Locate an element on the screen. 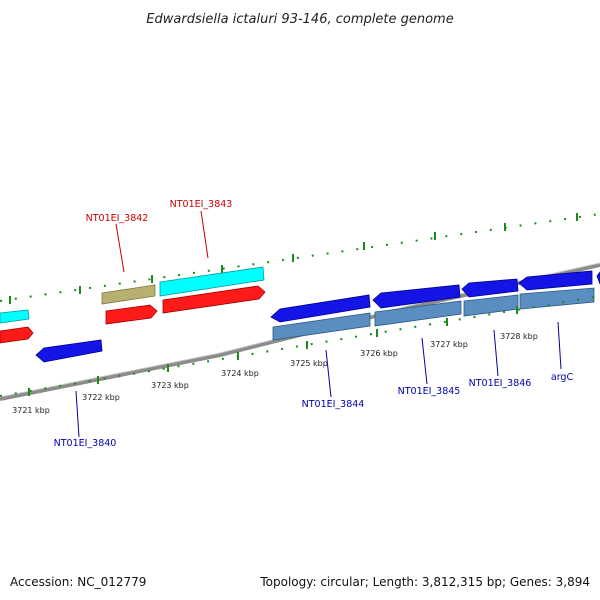  leader-argc is located at coordinates (559, 345).